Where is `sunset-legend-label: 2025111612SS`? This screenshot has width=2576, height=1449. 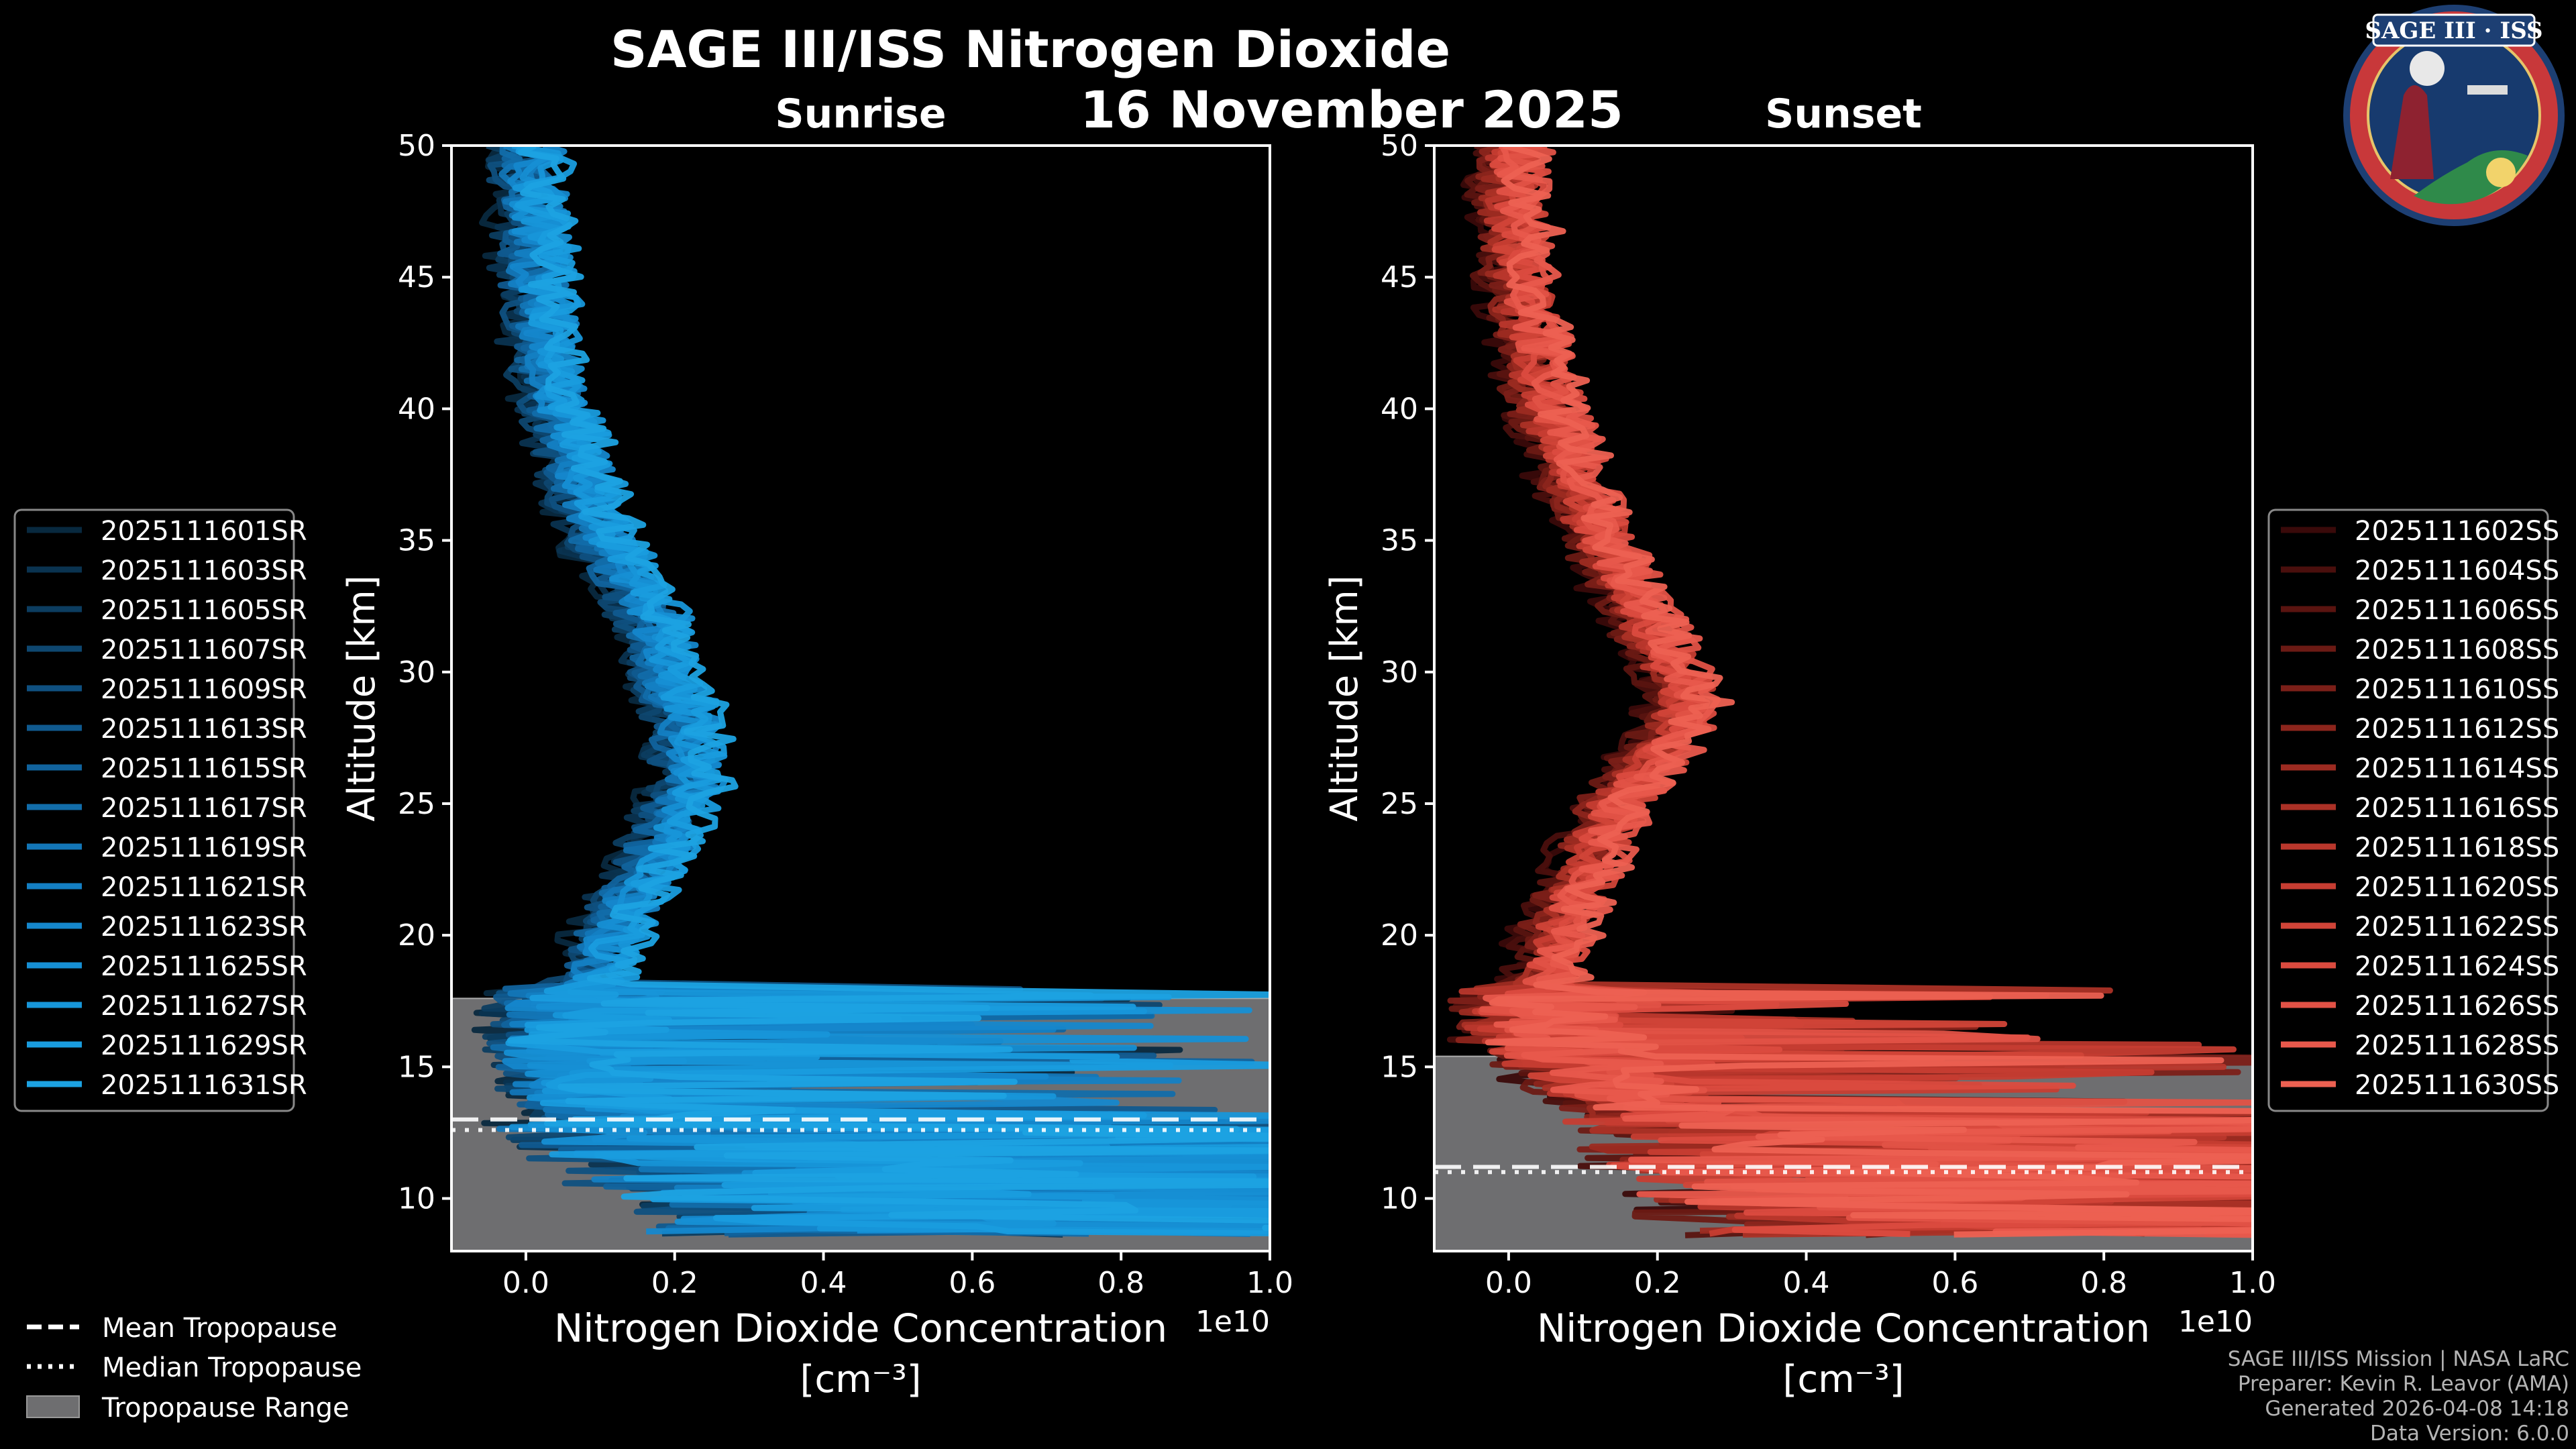 sunset-legend-label: 2025111612SS is located at coordinates (2457, 729).